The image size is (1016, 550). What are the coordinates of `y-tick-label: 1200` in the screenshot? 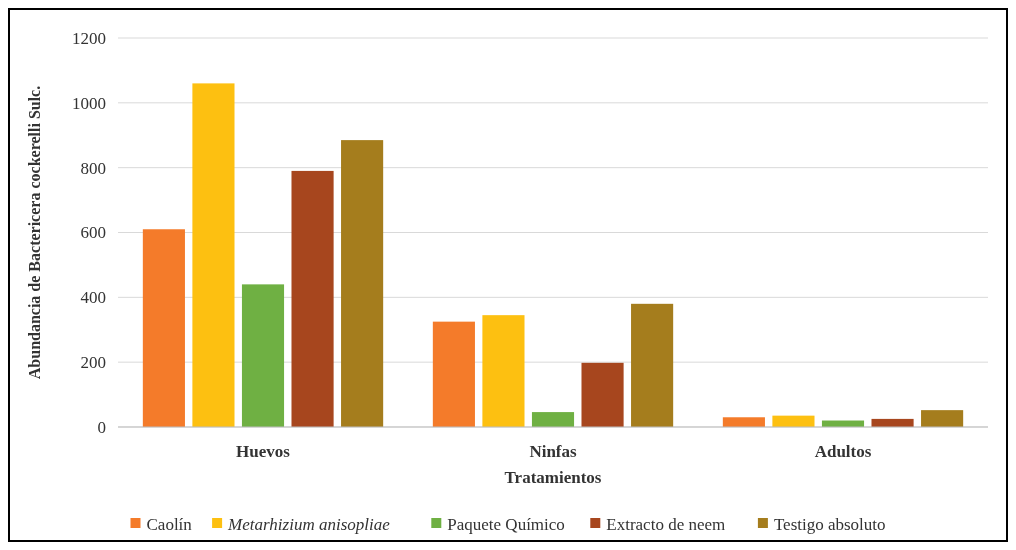 It's located at (89, 38).